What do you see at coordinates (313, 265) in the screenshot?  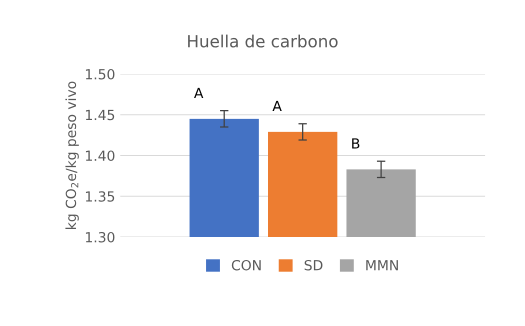 I see `legend-label: SD` at bounding box center [313, 265].